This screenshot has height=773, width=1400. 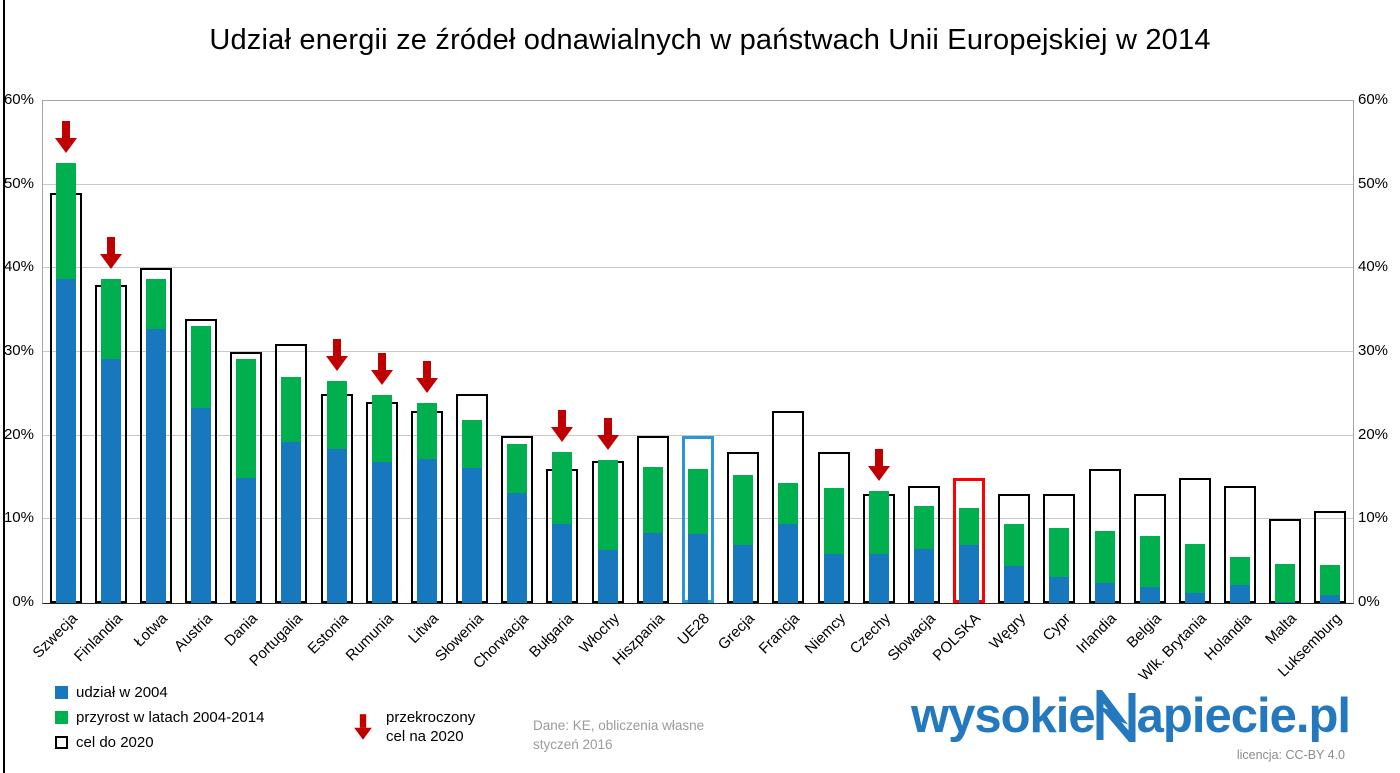 I want to click on y-axis-left: 0% 10% 20% 30% 40% 50% 60%, so click(x=19, y=351).